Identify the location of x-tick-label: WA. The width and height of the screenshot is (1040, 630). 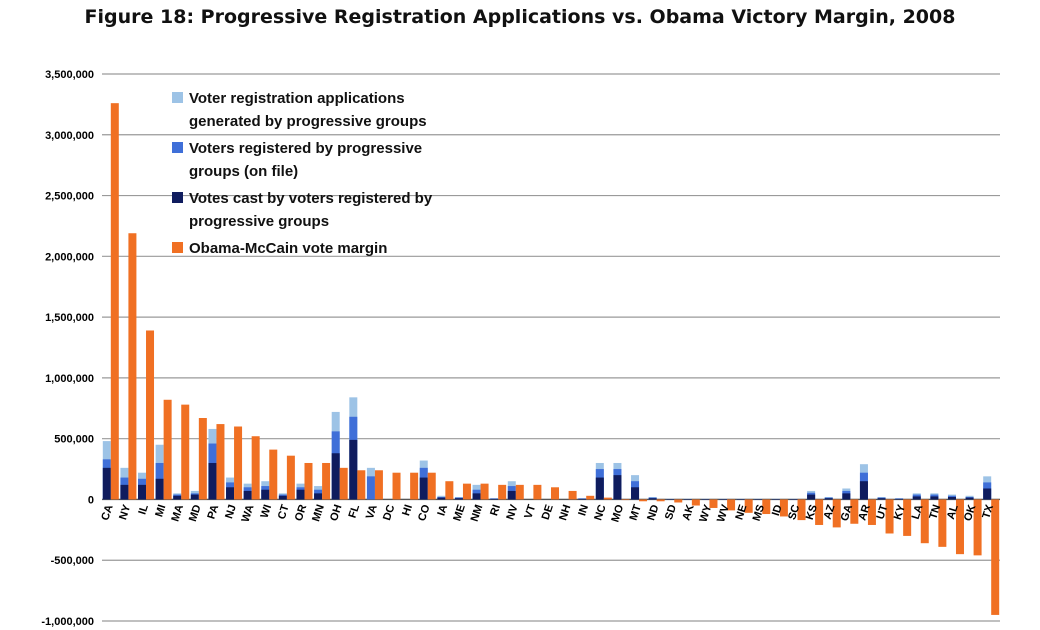
(248, 513).